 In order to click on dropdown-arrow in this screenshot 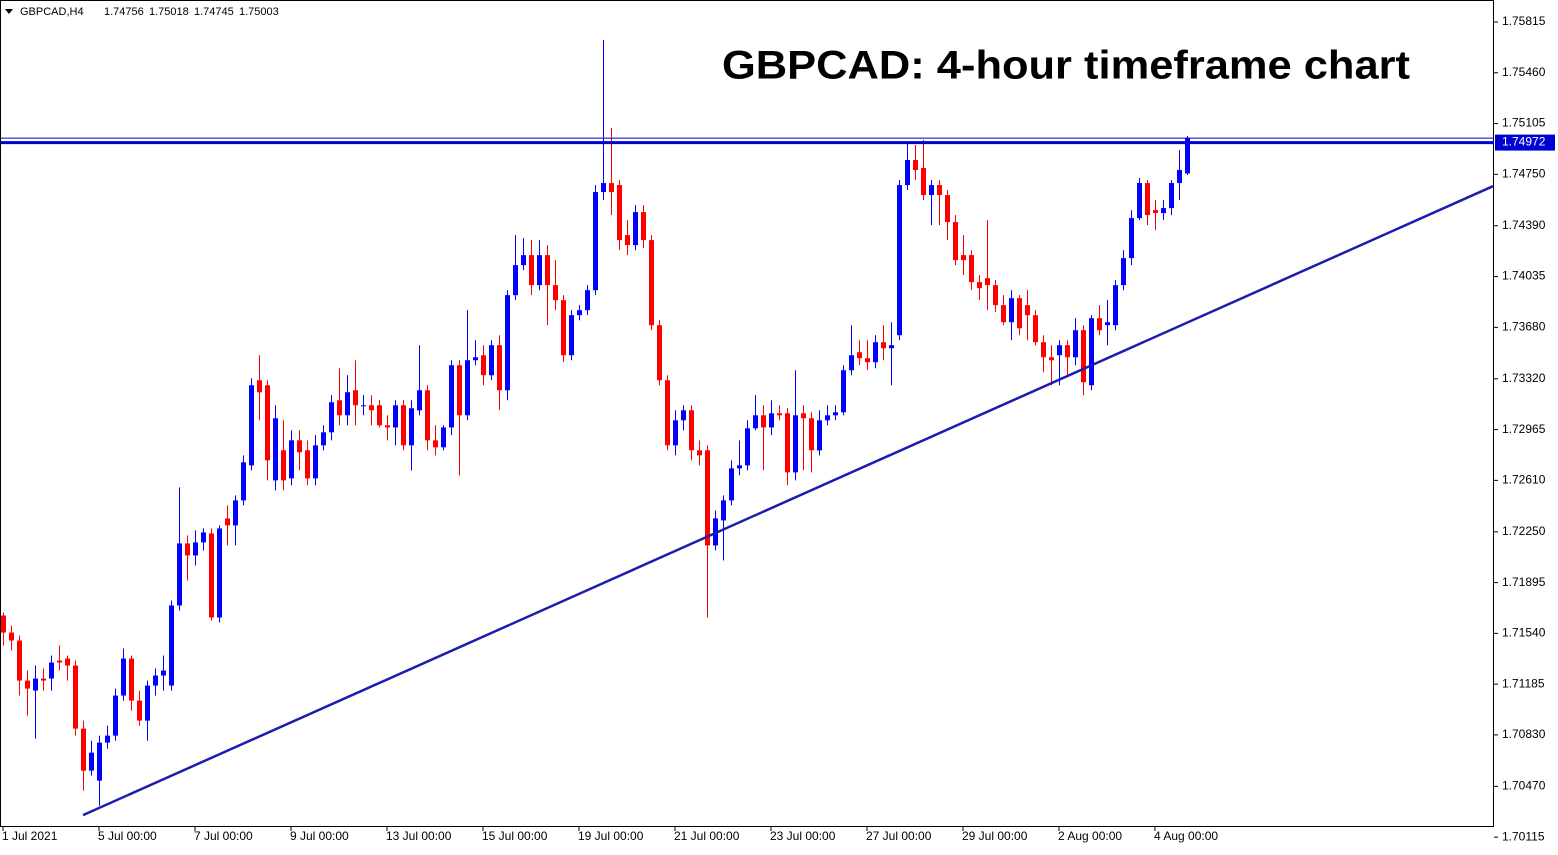, I will do `click(9, 11)`.